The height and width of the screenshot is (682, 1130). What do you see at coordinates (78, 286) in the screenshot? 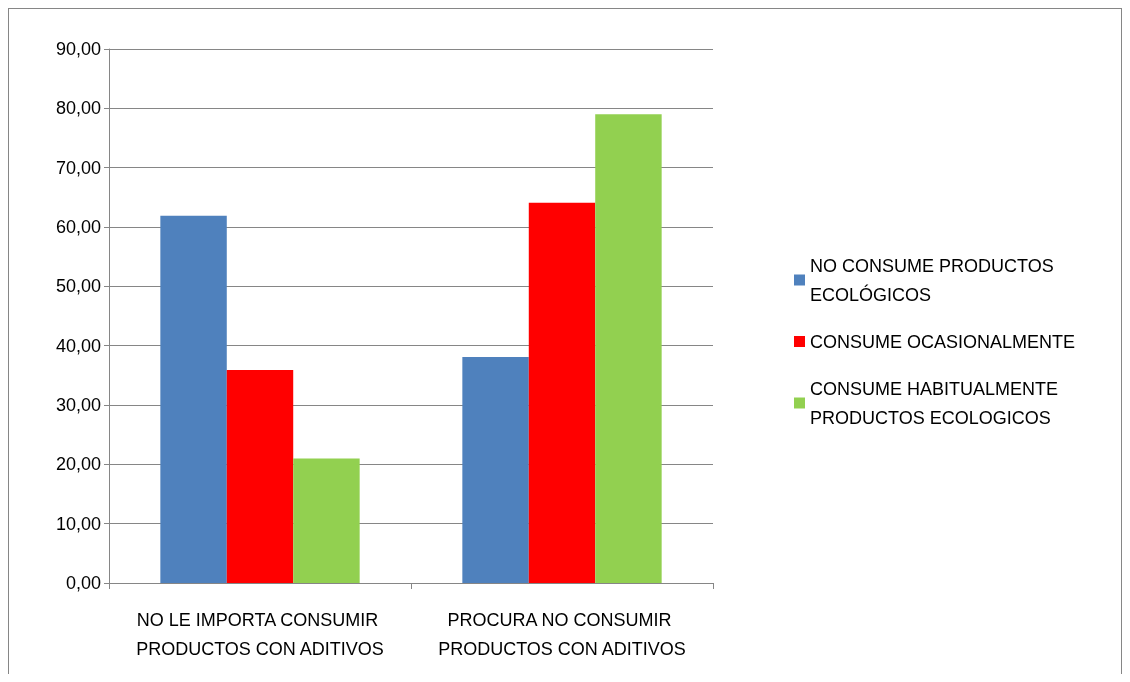
I see `y-tick-label: 50,00` at bounding box center [78, 286].